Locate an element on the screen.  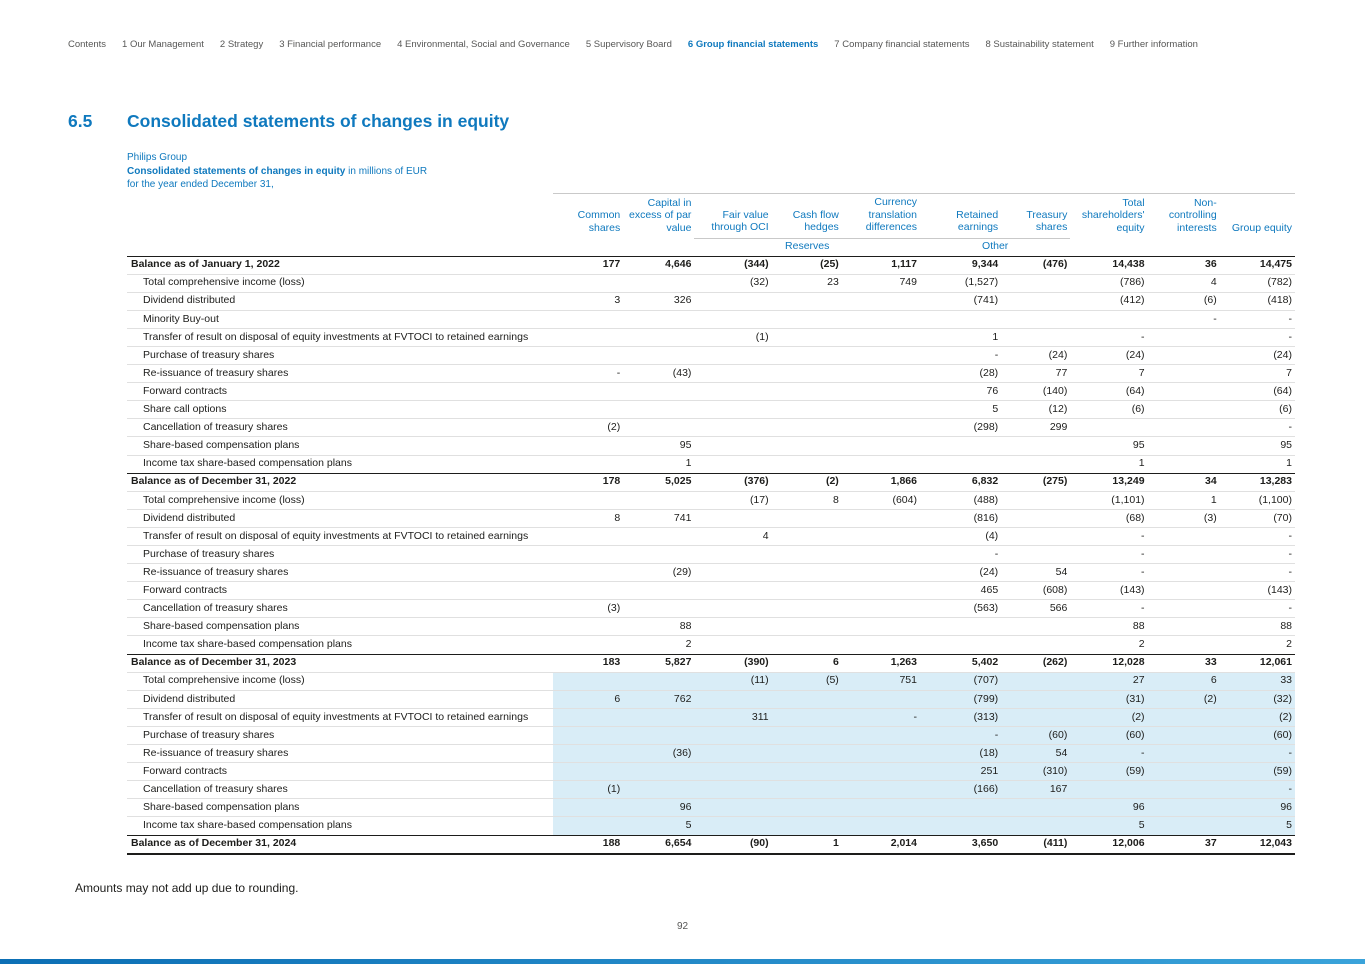
cell: 7 is located at coordinates (1289, 372).